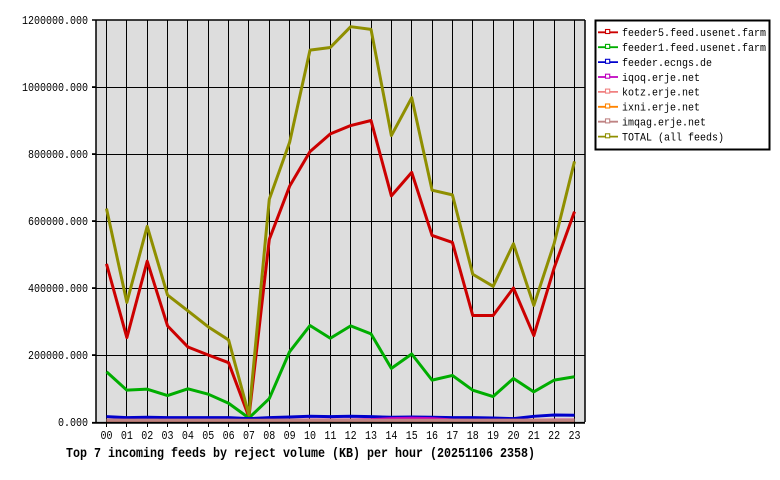  Describe the element at coordinates (432, 436) in the screenshot. I see `svg-text: 16` at that location.